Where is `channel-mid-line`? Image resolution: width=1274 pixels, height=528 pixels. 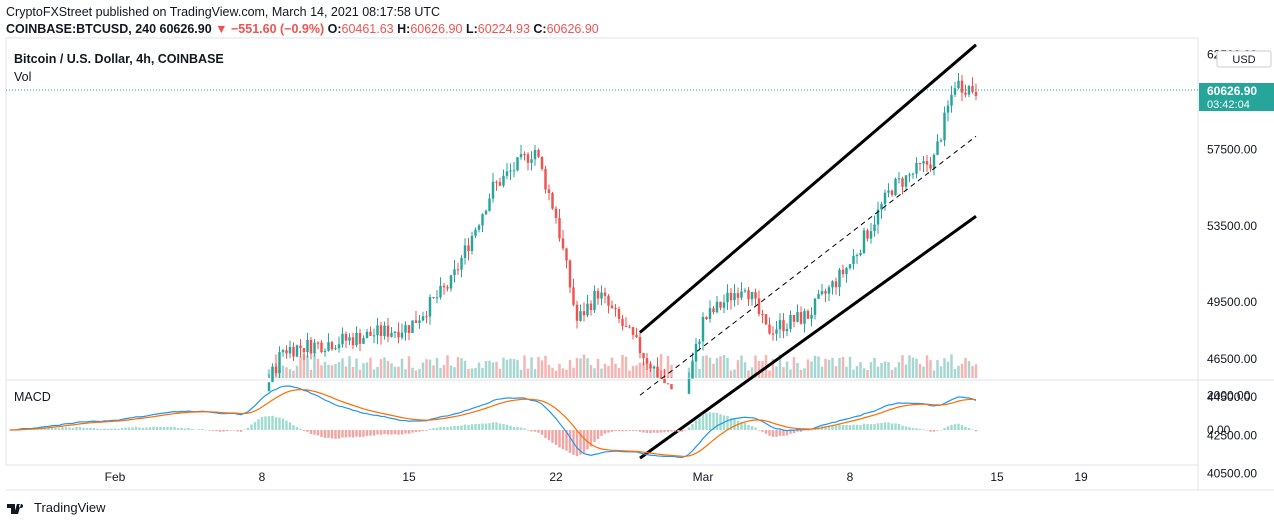
channel-mid-line is located at coordinates (808, 265).